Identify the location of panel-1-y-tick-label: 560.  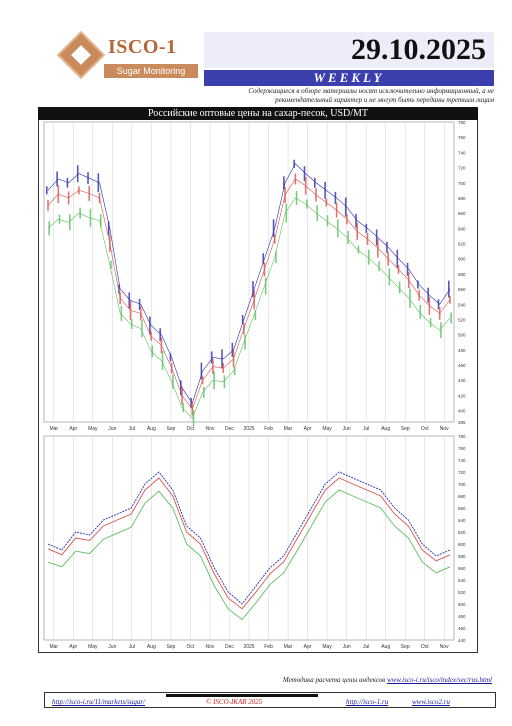
(462, 568).